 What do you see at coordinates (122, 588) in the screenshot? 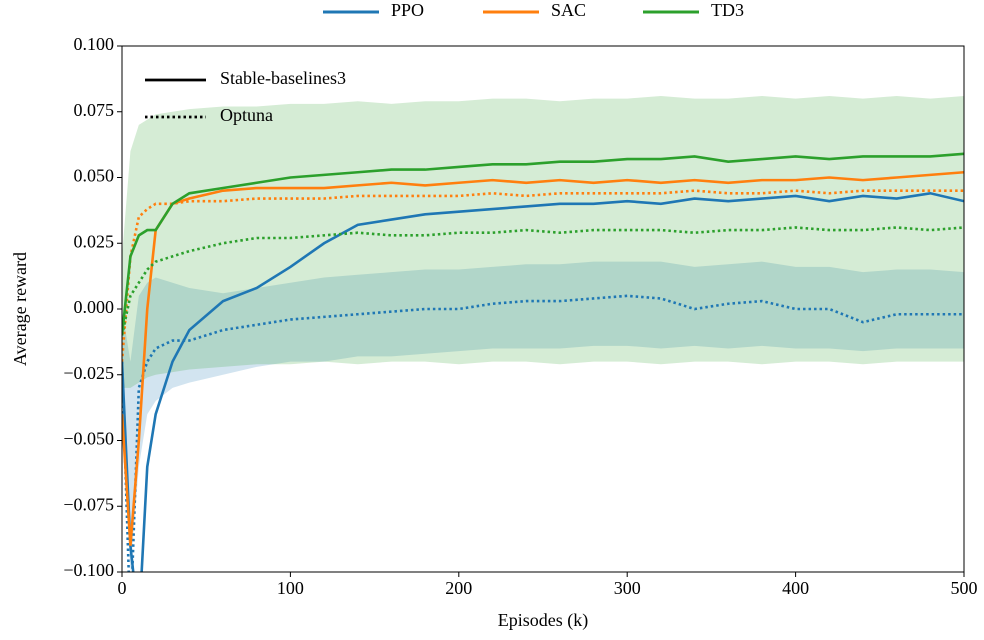
I see `x-tick-label: 0` at bounding box center [122, 588].